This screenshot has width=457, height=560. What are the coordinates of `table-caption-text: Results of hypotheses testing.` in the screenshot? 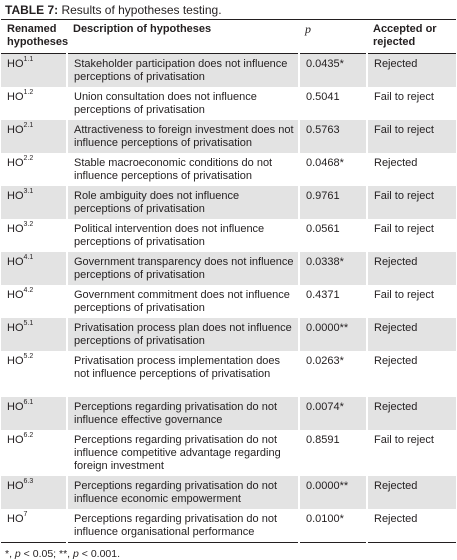 It's located at (140, 10).